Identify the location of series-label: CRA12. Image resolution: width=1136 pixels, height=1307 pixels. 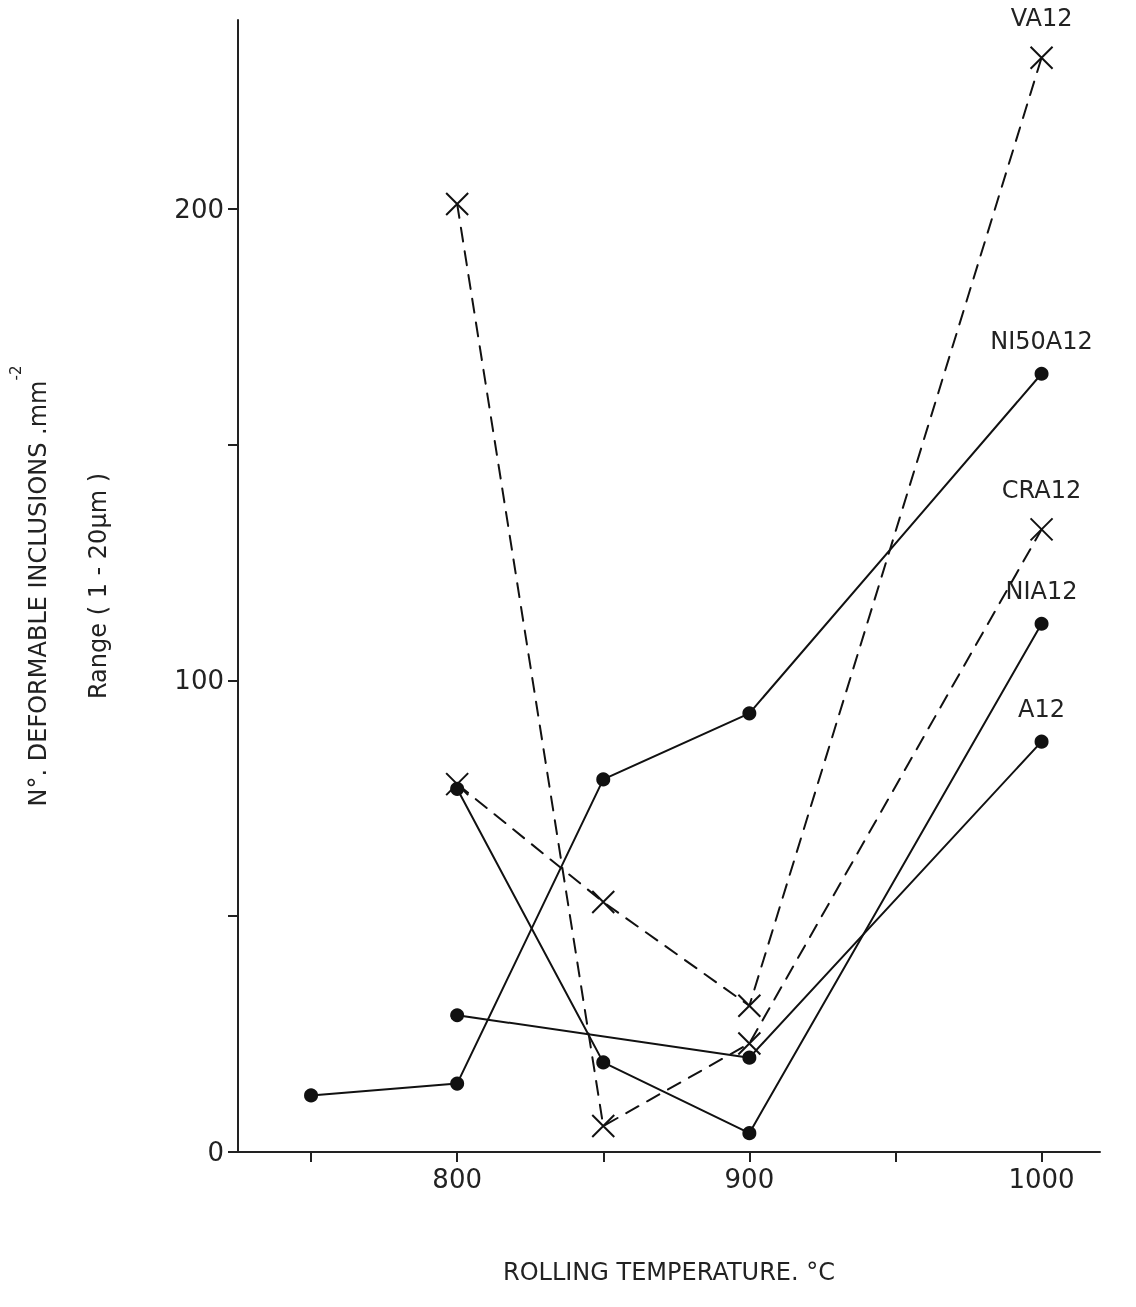
(1041, 489).